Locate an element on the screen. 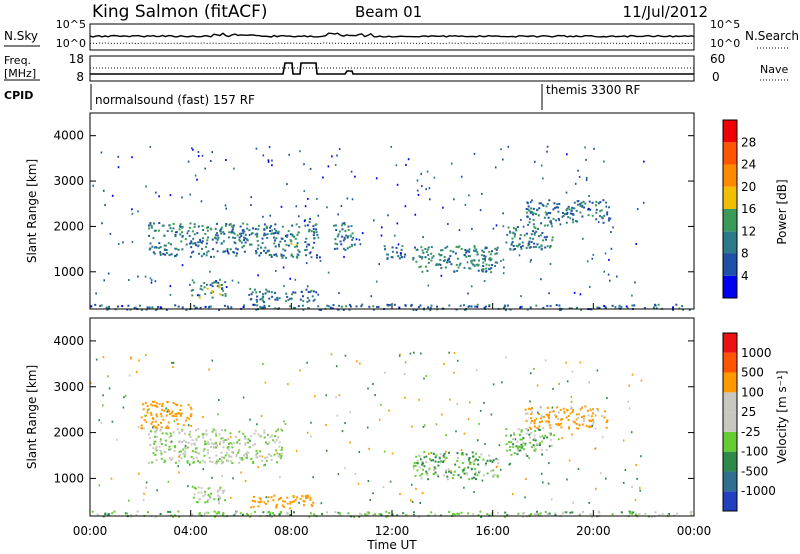 This screenshot has height=554, width=800. colorbar-swatch is located at coordinates (730, 481).